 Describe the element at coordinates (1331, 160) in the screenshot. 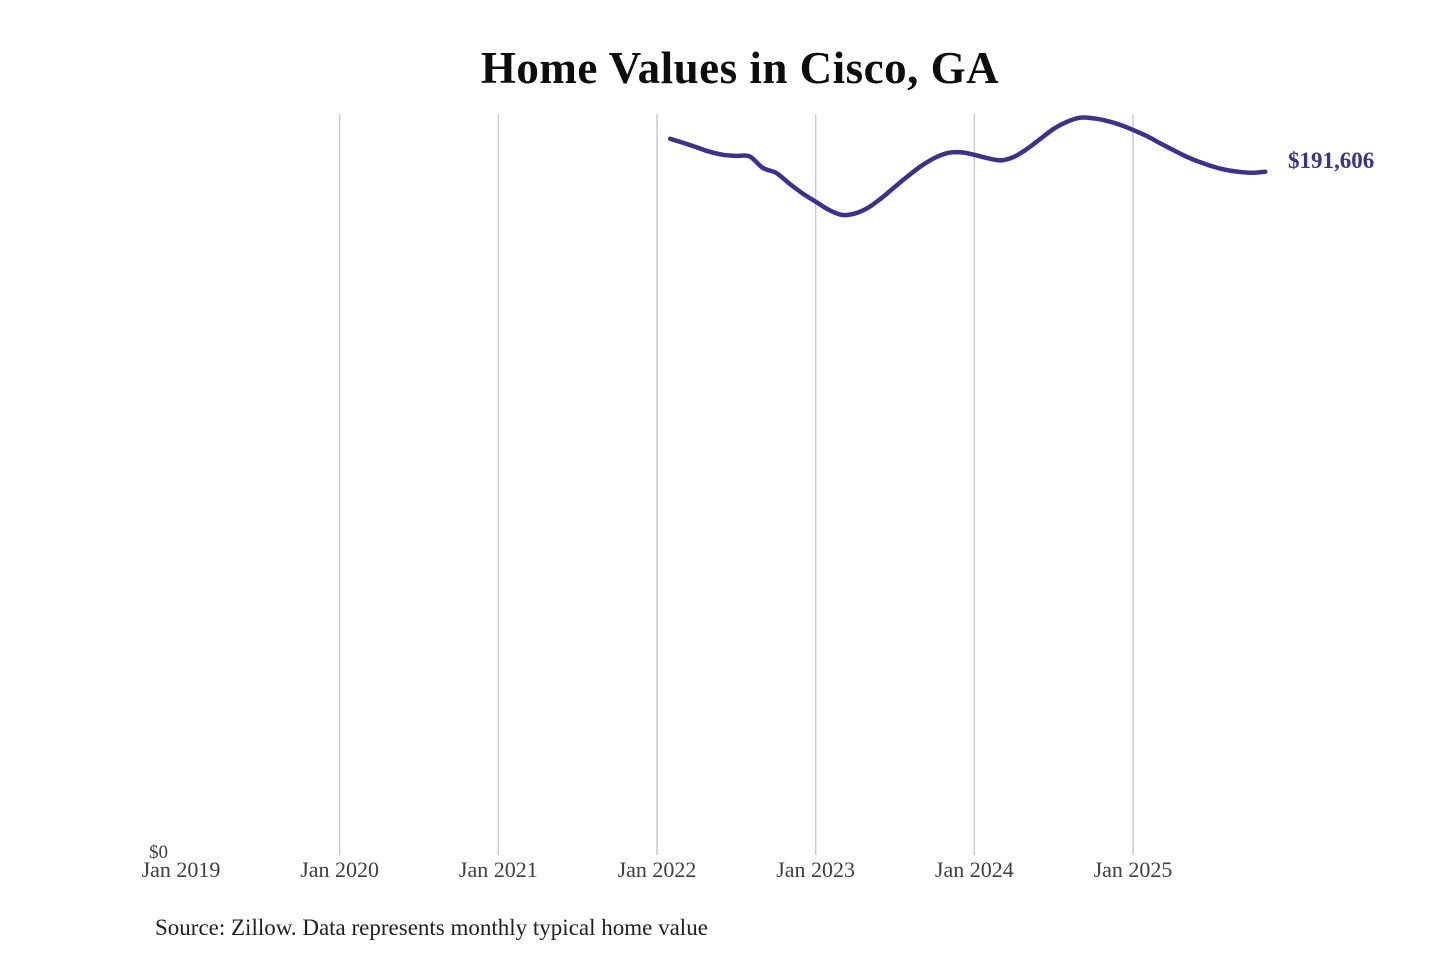

I see `latest-value-label: $191,606` at that location.